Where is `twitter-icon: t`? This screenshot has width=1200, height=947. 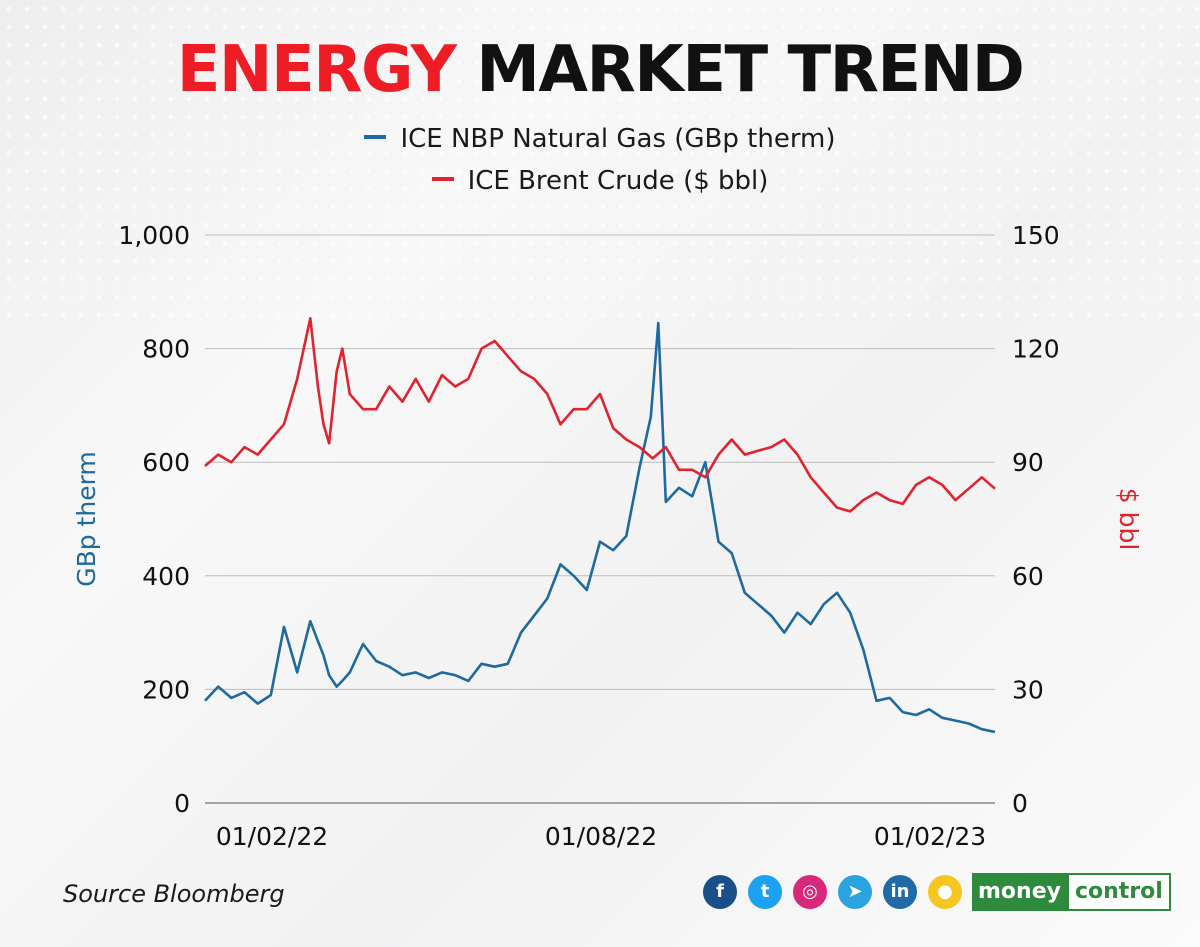 twitter-icon: t is located at coordinates (765, 892).